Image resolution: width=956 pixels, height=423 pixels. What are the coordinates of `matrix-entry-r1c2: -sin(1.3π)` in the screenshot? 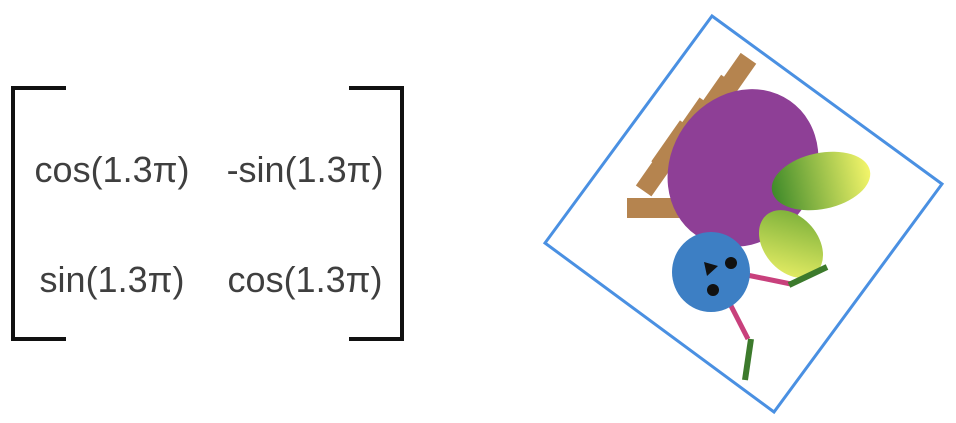 It's located at (305, 169).